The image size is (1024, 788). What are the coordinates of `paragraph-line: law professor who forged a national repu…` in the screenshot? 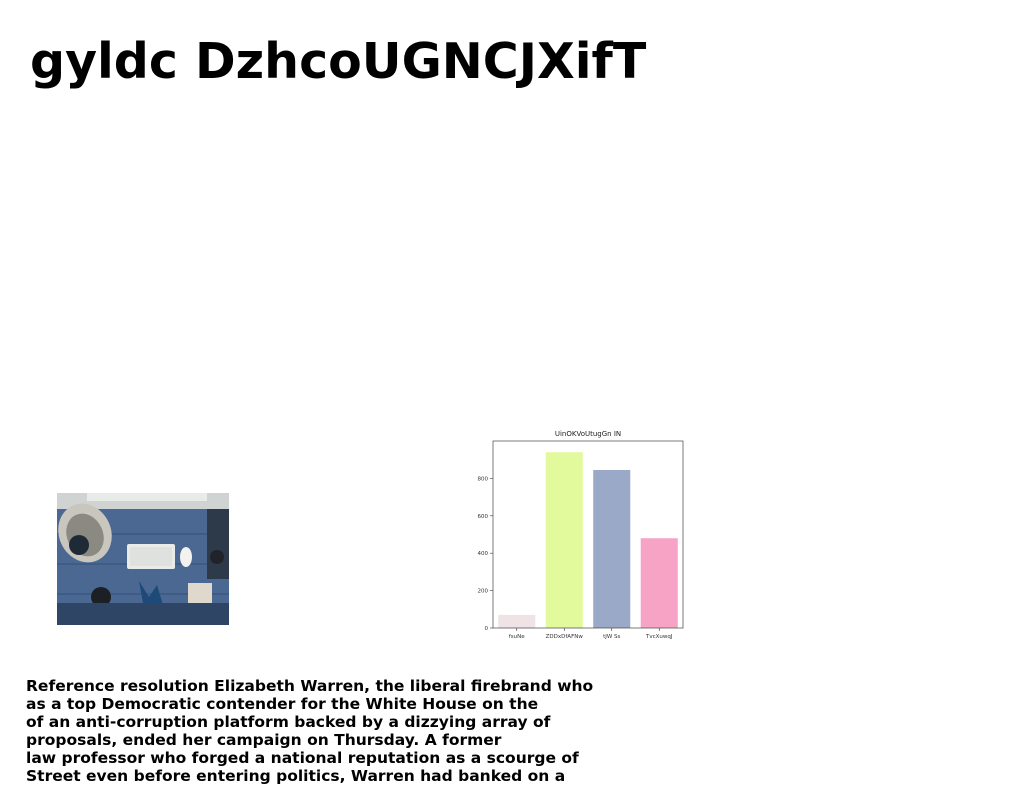 It's located at (302, 758).